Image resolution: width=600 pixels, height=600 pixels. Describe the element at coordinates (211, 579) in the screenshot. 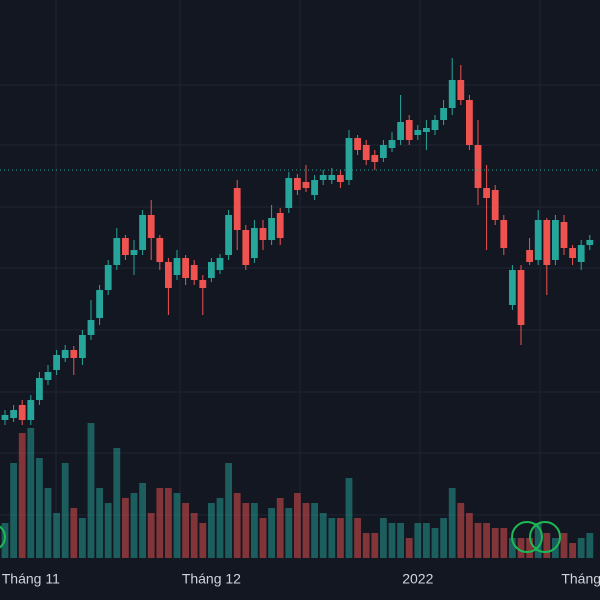

I see `x-tick-label: Tháng 12` at that location.